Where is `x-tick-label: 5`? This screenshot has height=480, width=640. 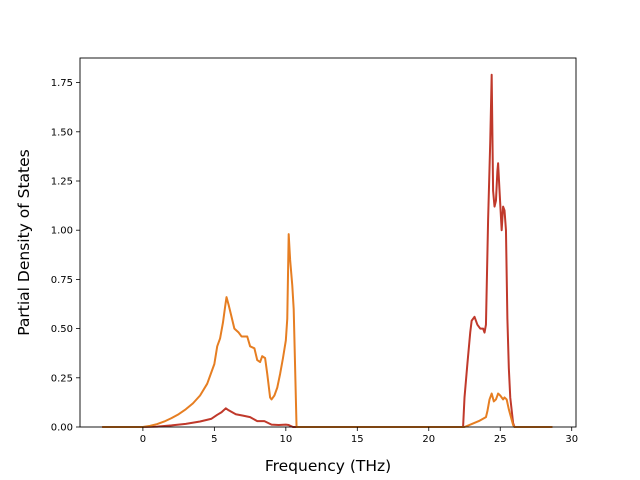 x-tick-label: 5 is located at coordinates (214, 439).